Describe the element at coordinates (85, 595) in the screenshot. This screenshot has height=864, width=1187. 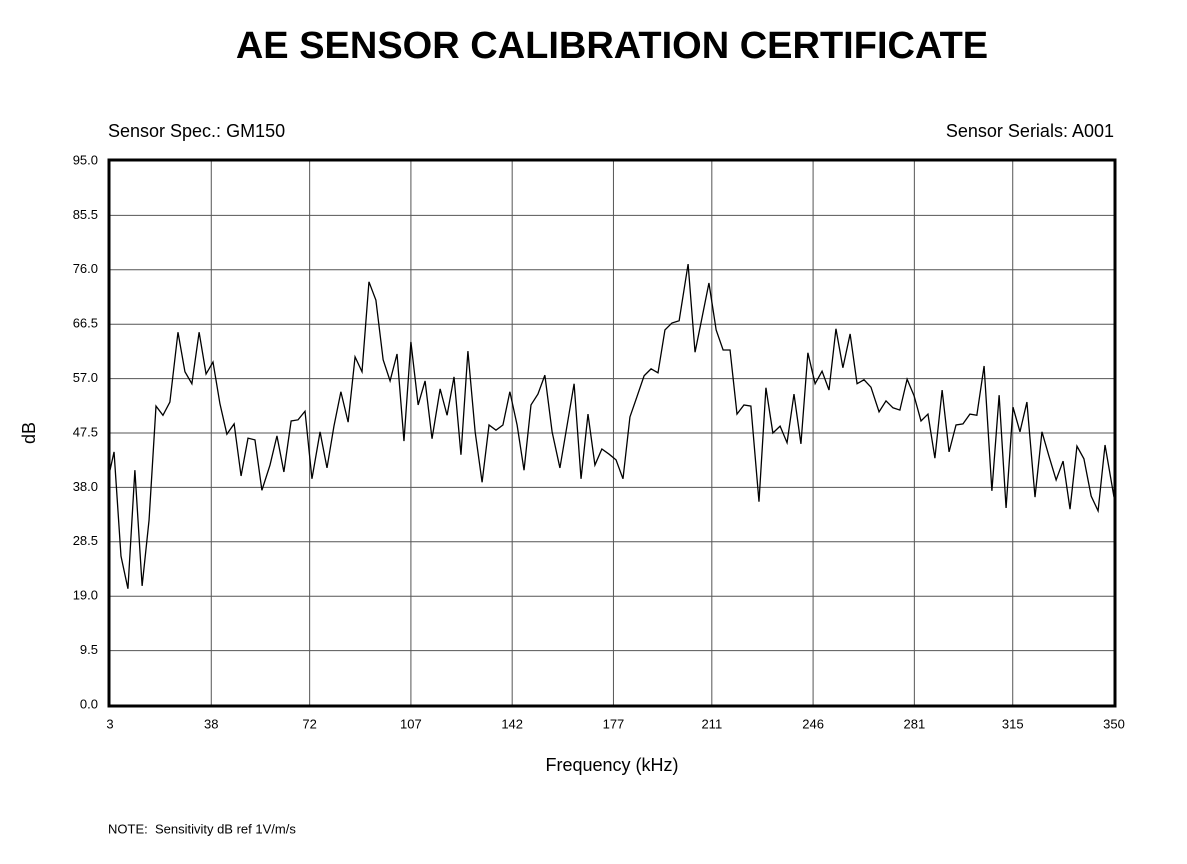
I see `y-tick-label: 19.0` at that location.